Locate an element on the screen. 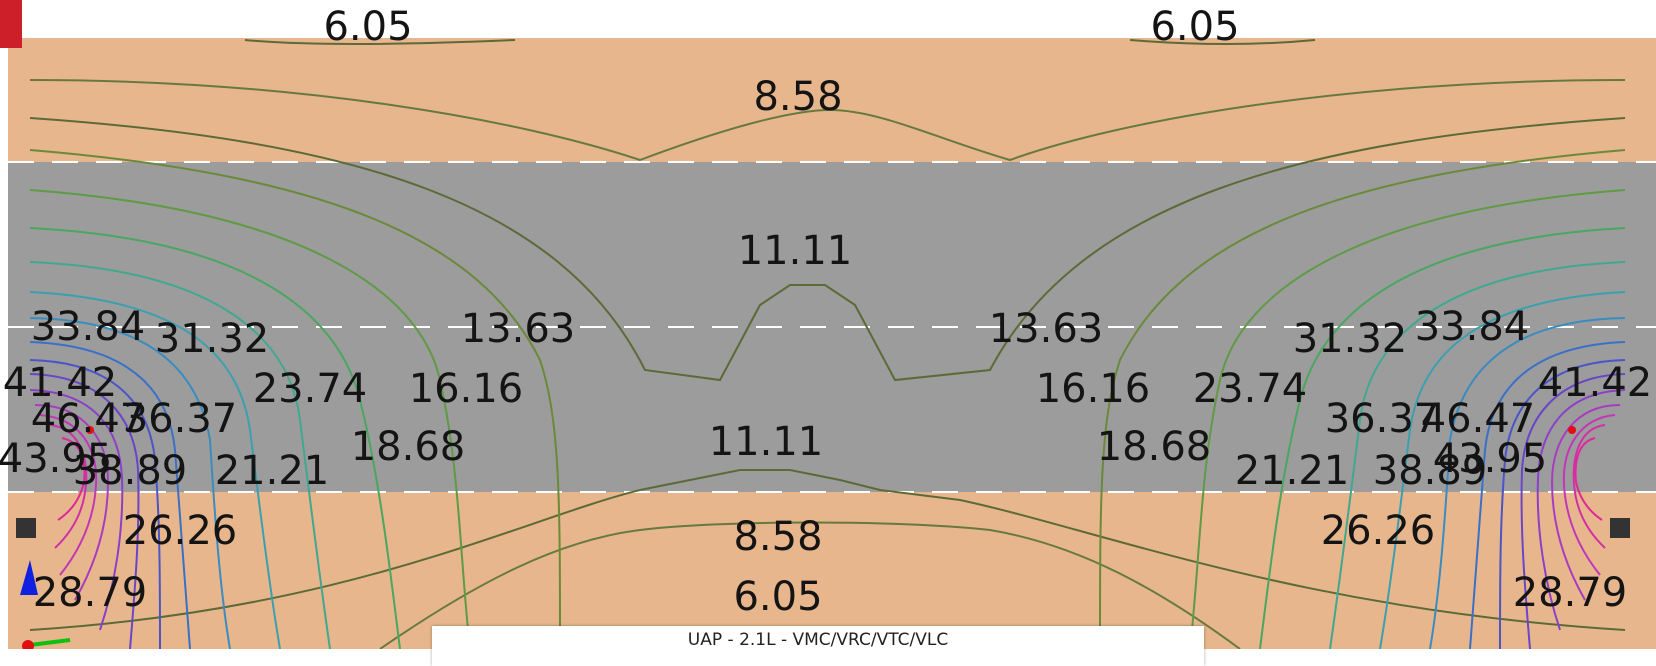  contour-line-2374-left is located at coordinates (155, 470).